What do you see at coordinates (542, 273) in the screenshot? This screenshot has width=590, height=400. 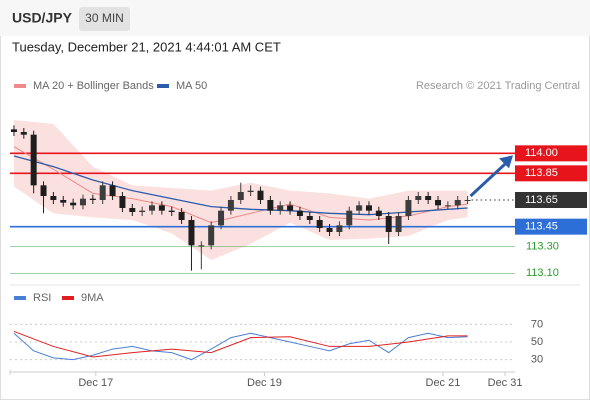 I see `level-label: 113.10` at bounding box center [542, 273].